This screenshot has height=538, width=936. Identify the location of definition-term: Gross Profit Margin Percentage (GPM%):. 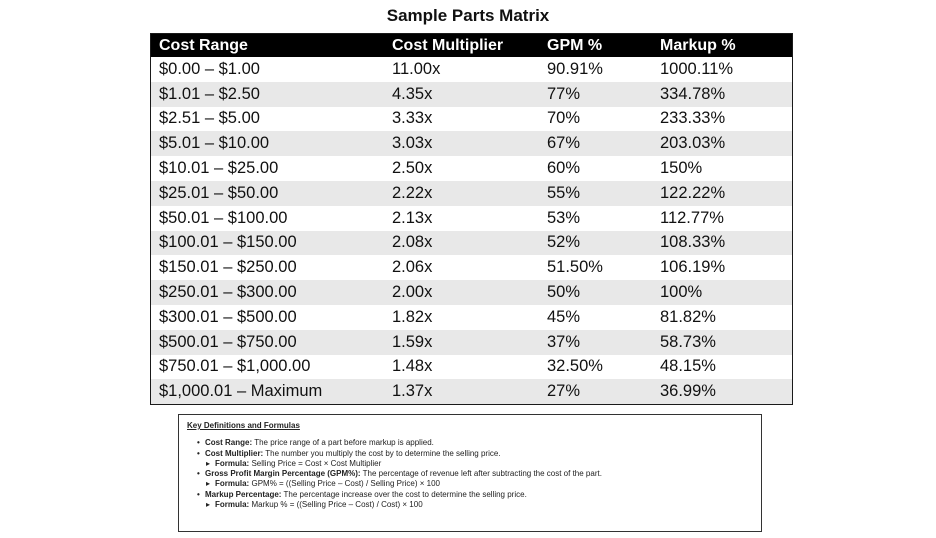
(283, 474).